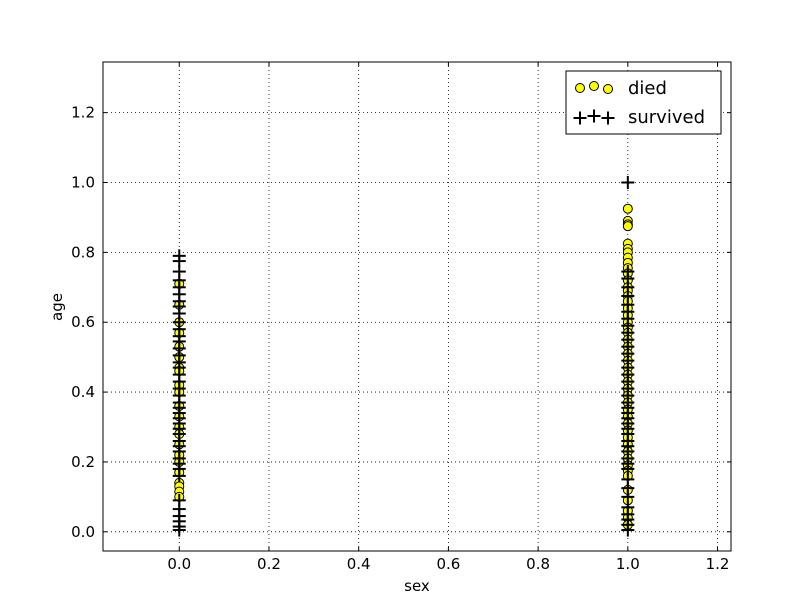 This screenshot has width=812, height=612. I want to click on y-tick-label: 1.2, so click(83, 113).